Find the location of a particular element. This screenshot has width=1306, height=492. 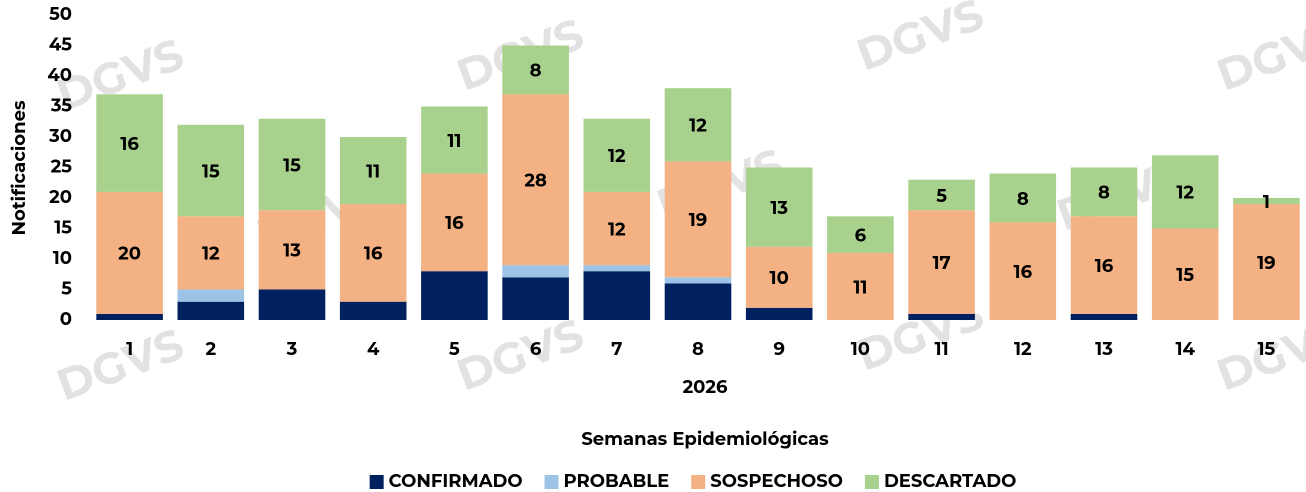

data-label: 5 is located at coordinates (941, 196).